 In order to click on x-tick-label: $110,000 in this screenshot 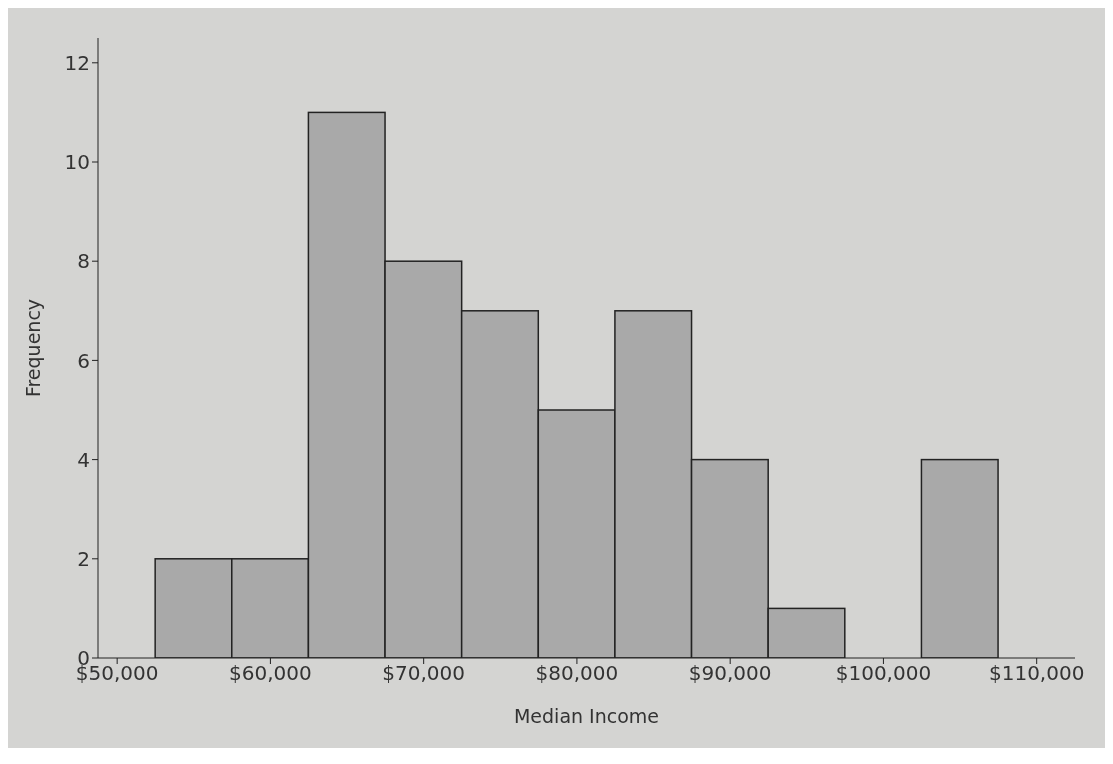, I will do `click(1036, 673)`.